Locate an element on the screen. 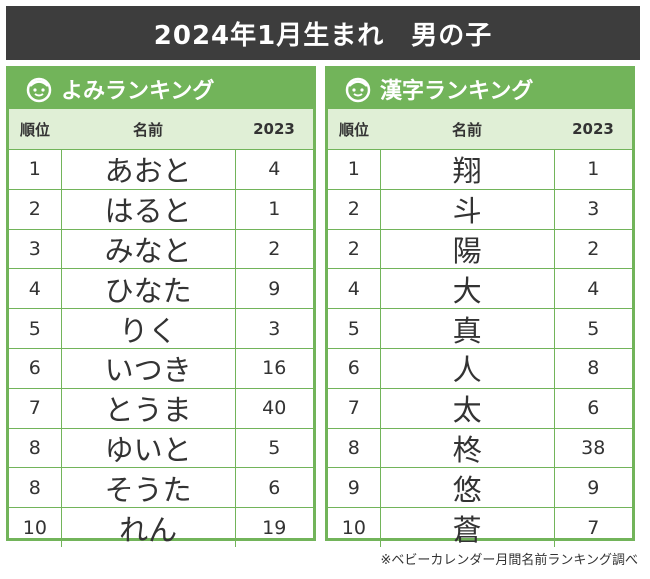 This screenshot has width=650, height=579. table-row: 5 りく 3 is located at coordinates (161, 329).